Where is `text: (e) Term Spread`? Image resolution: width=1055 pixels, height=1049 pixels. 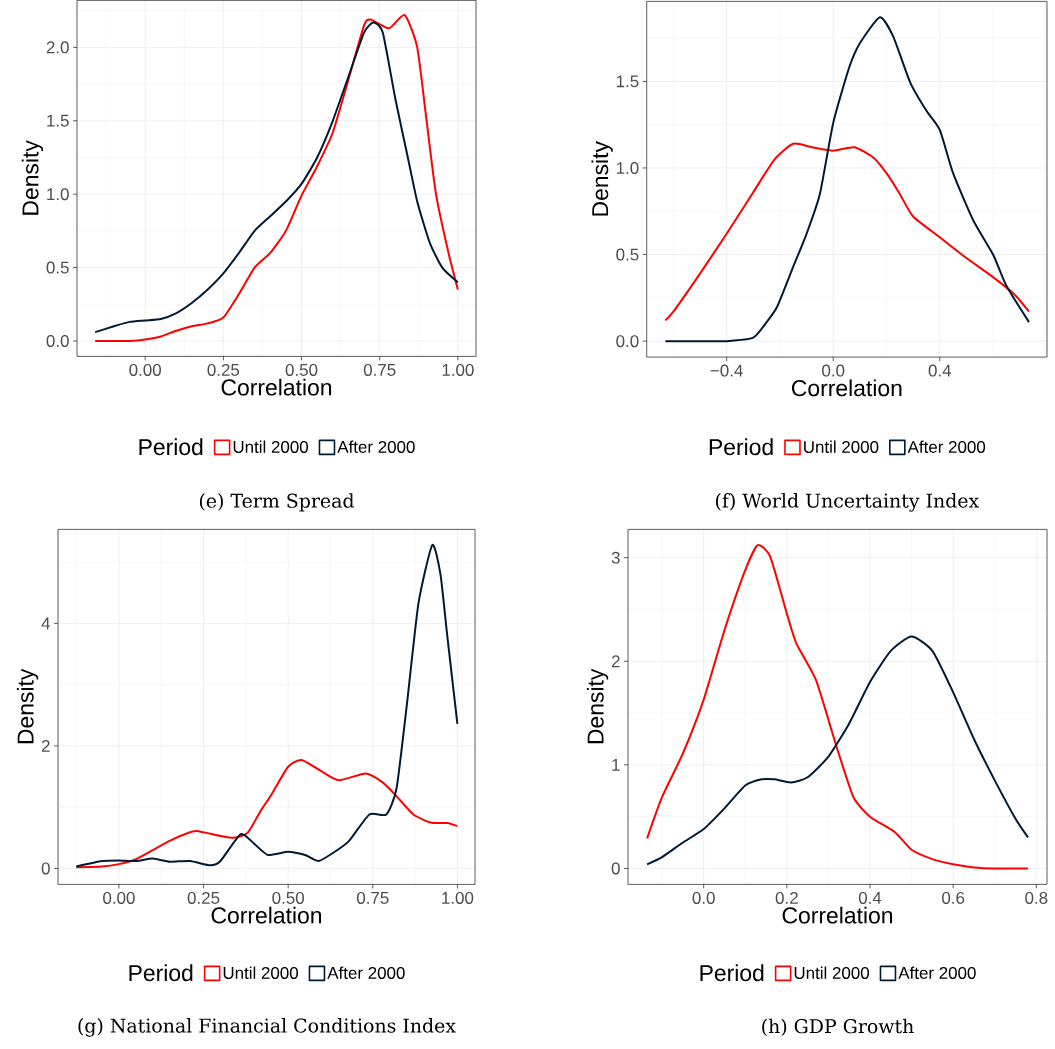 text: (e) Term Spread is located at coordinates (276, 502).